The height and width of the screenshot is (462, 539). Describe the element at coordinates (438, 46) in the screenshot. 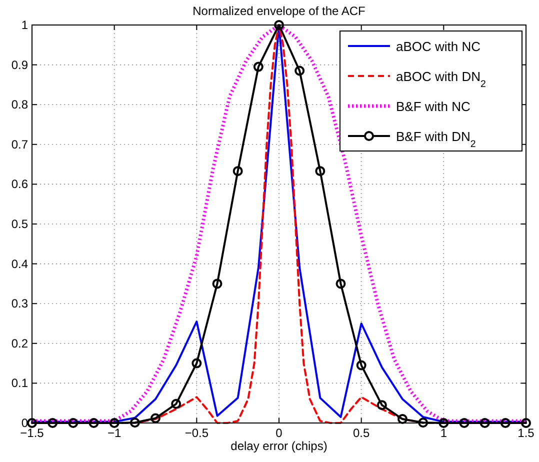

I see `legend-label: aBOC with NC` at that location.